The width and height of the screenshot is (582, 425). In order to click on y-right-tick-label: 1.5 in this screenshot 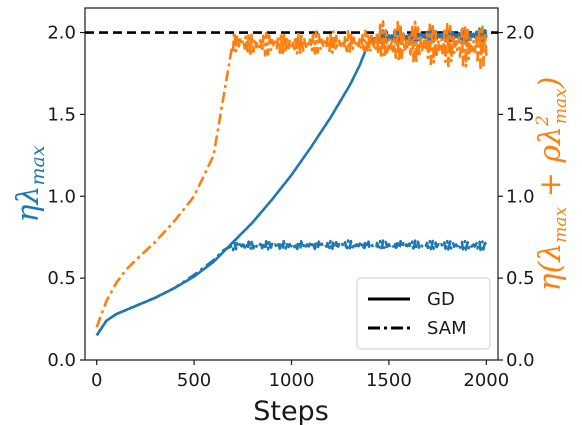, I will do `click(520, 114)`.